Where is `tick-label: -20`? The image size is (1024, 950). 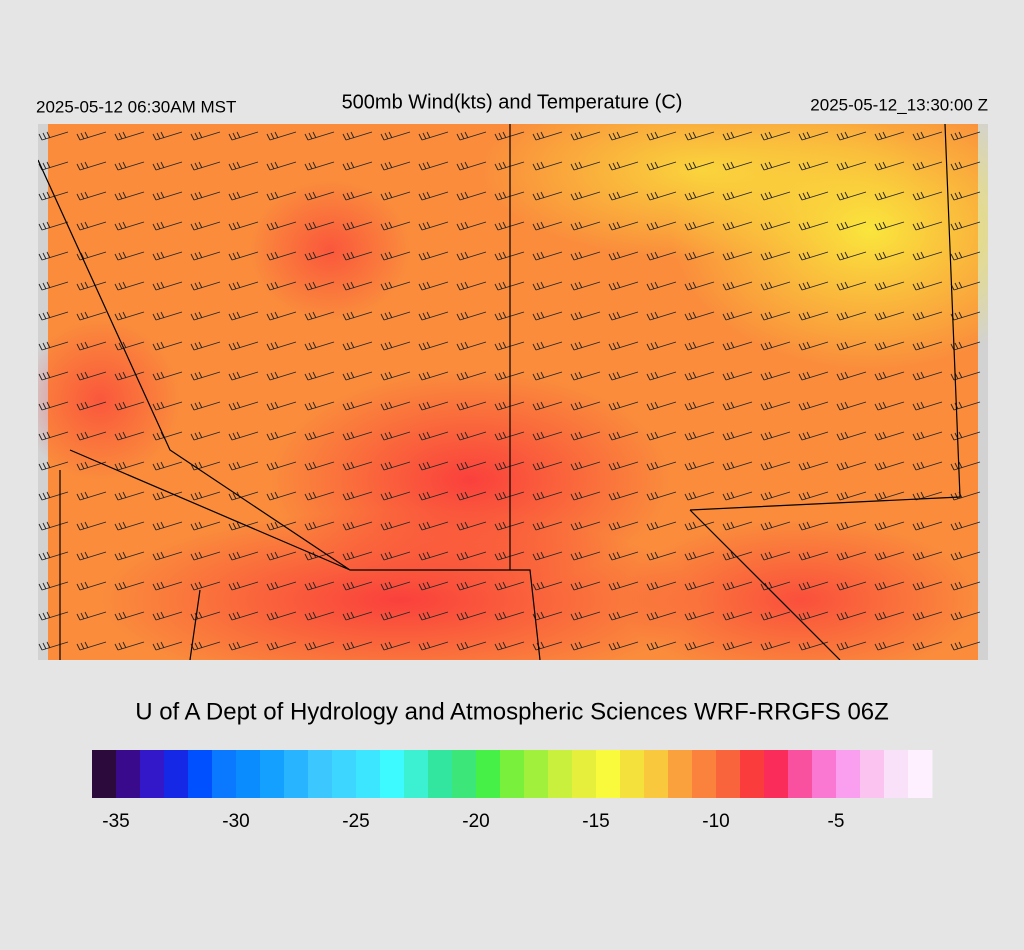
tick-label: -20 is located at coordinates (475, 821).